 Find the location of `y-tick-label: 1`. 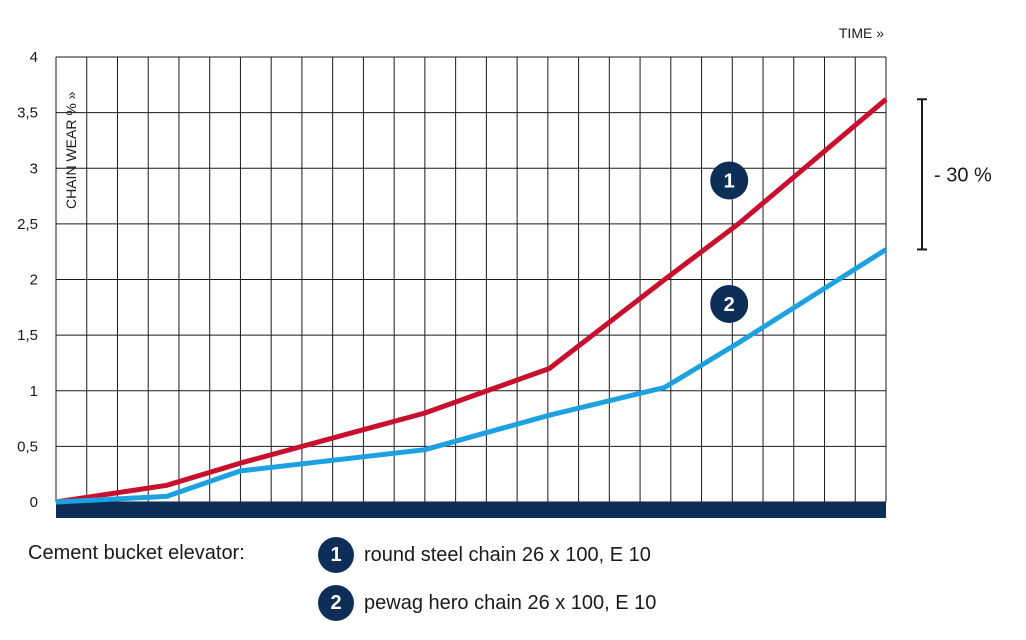

y-tick-label: 1 is located at coordinates (34, 391).